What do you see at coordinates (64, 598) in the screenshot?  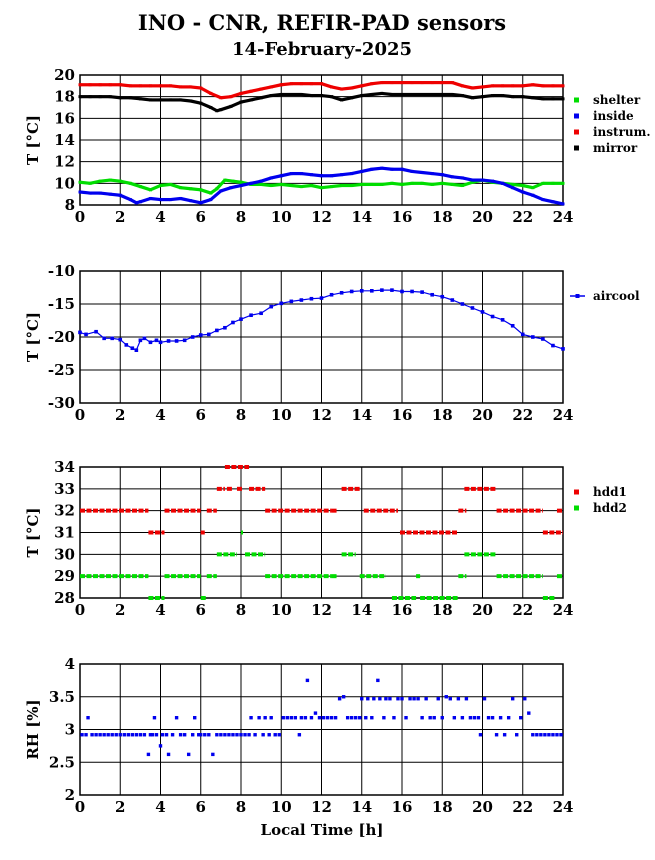 I see `y-tick-label: 28` at bounding box center [64, 598].